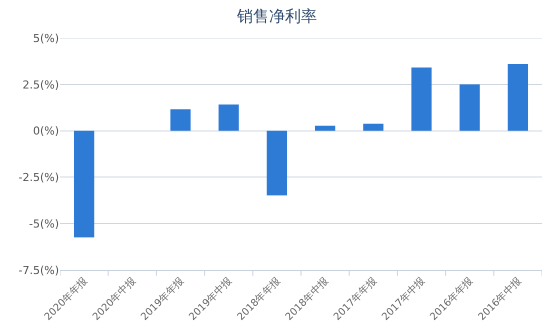 Image resolution: width=554 pixels, height=335 pixels. What do you see at coordinates (276, 16) in the screenshot?
I see `chart-title: 销售净利率` at bounding box center [276, 16].